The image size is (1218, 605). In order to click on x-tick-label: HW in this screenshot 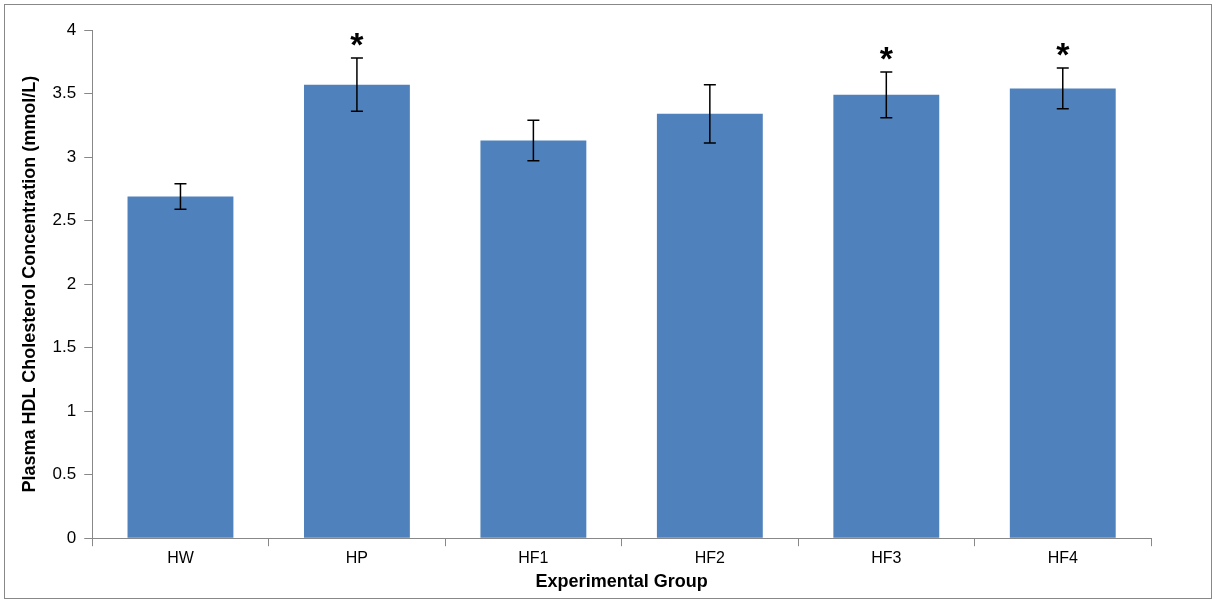, I will do `click(181, 558)`.